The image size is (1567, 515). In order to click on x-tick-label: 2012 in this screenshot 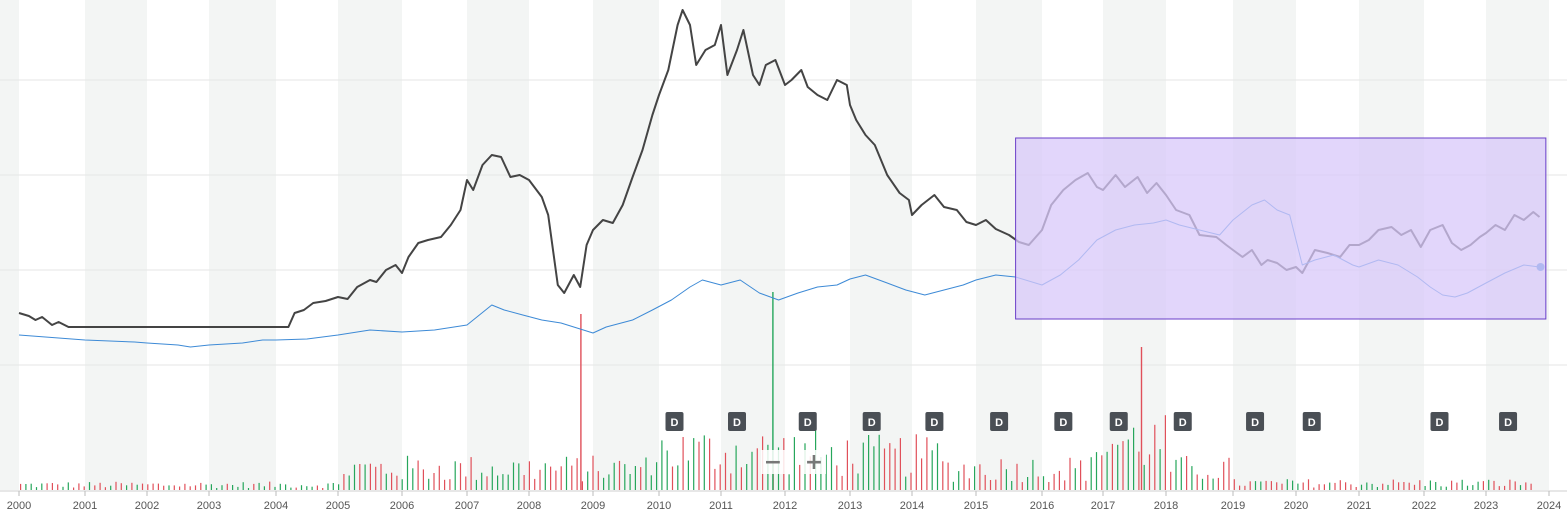, I will do `click(785, 506)`.